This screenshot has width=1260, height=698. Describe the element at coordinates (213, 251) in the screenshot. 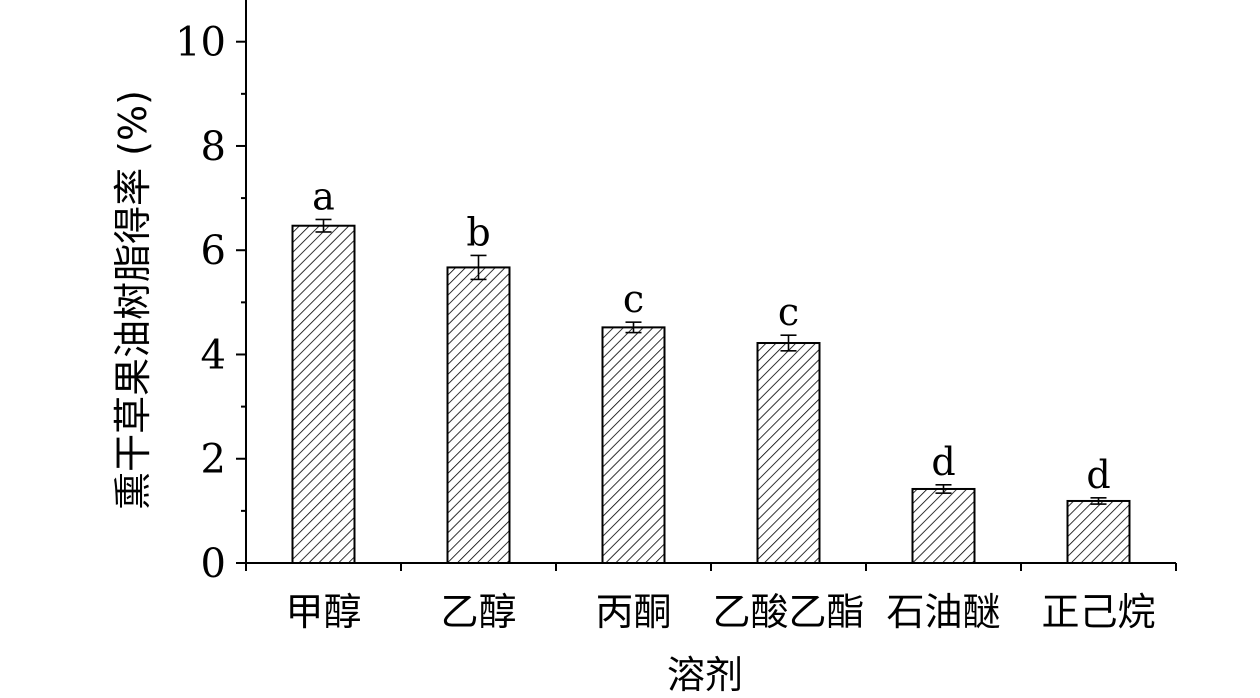

I see `y-tick-label: 6` at that location.